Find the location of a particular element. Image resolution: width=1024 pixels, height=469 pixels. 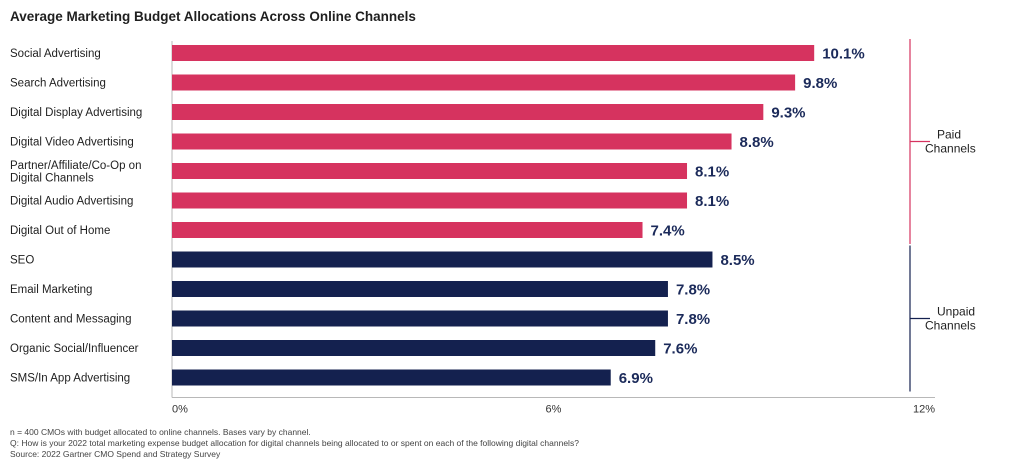

category-label-line: Email Marketing is located at coordinates (51, 290).